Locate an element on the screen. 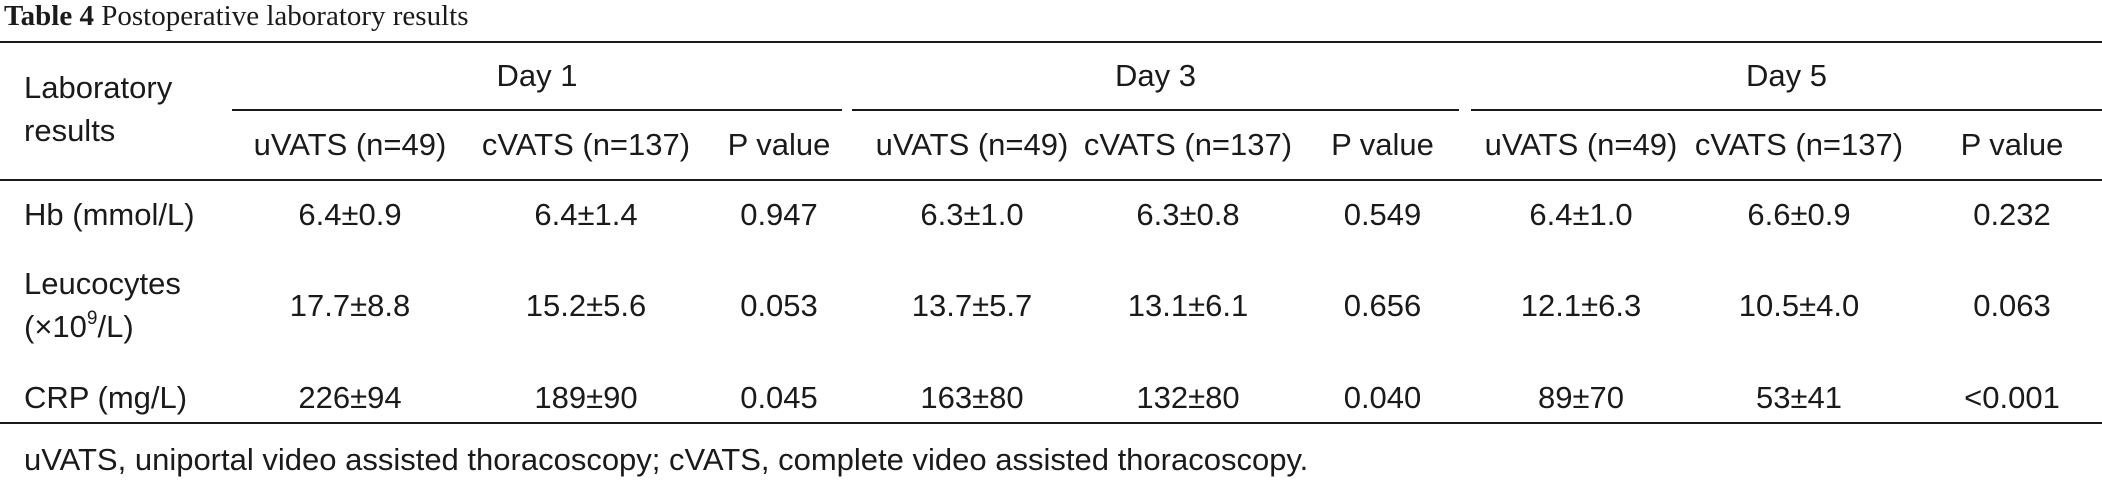  table-header-rule is located at coordinates (1051, 180).